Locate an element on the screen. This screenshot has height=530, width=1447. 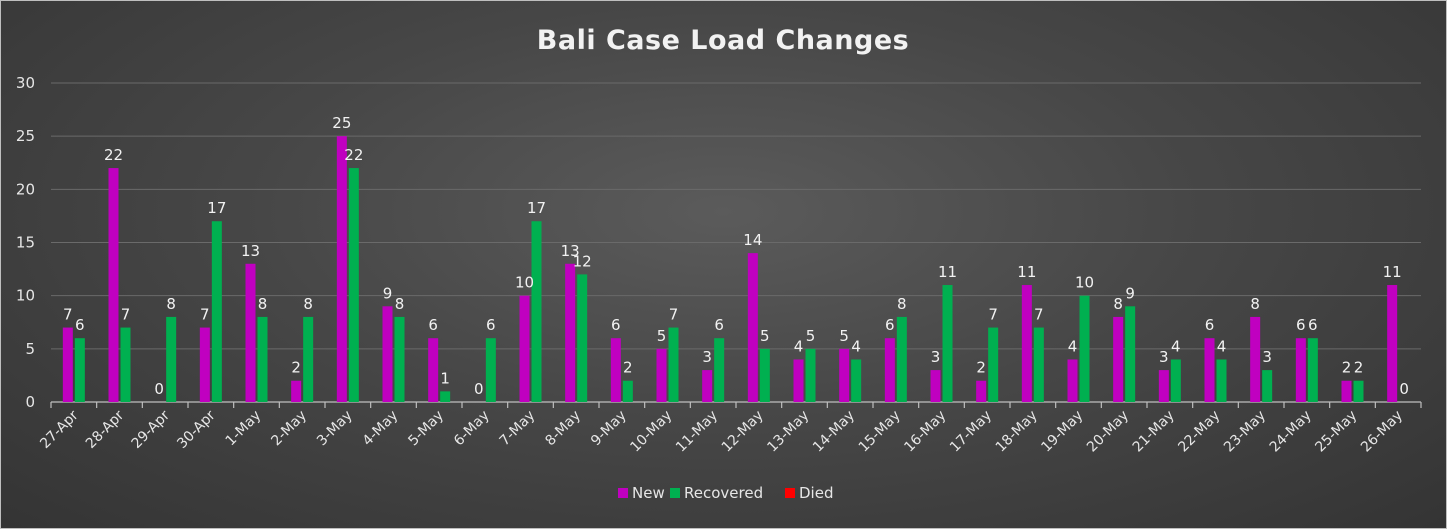
y-tick-label: 5 is located at coordinates (30, 349).